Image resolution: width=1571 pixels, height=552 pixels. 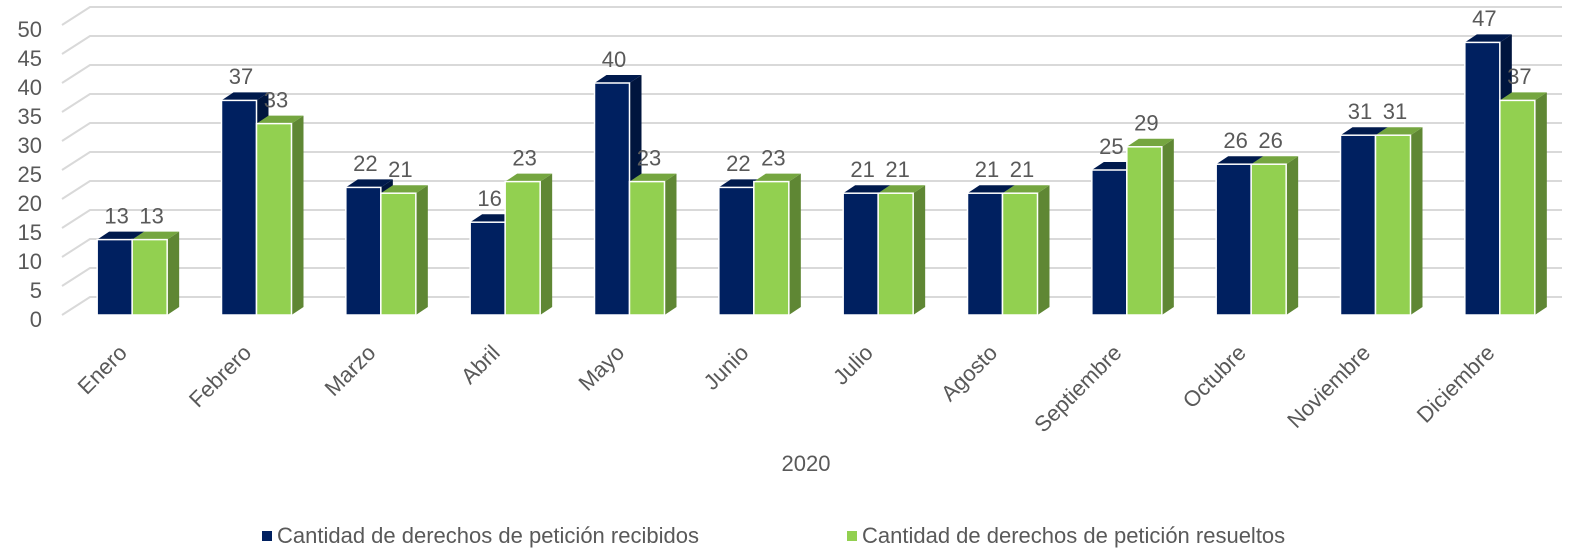 I want to click on x-tick-label: Marzo, so click(x=350, y=370).